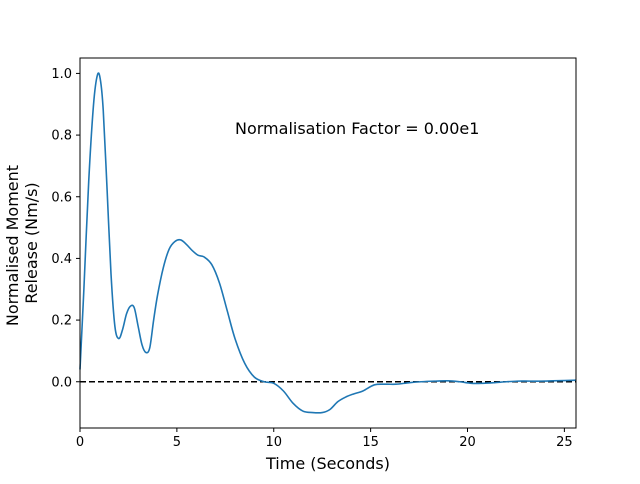 The image size is (640, 484). What do you see at coordinates (61, 197) in the screenshot?
I see `y-tick-label: 0.6` at bounding box center [61, 197].